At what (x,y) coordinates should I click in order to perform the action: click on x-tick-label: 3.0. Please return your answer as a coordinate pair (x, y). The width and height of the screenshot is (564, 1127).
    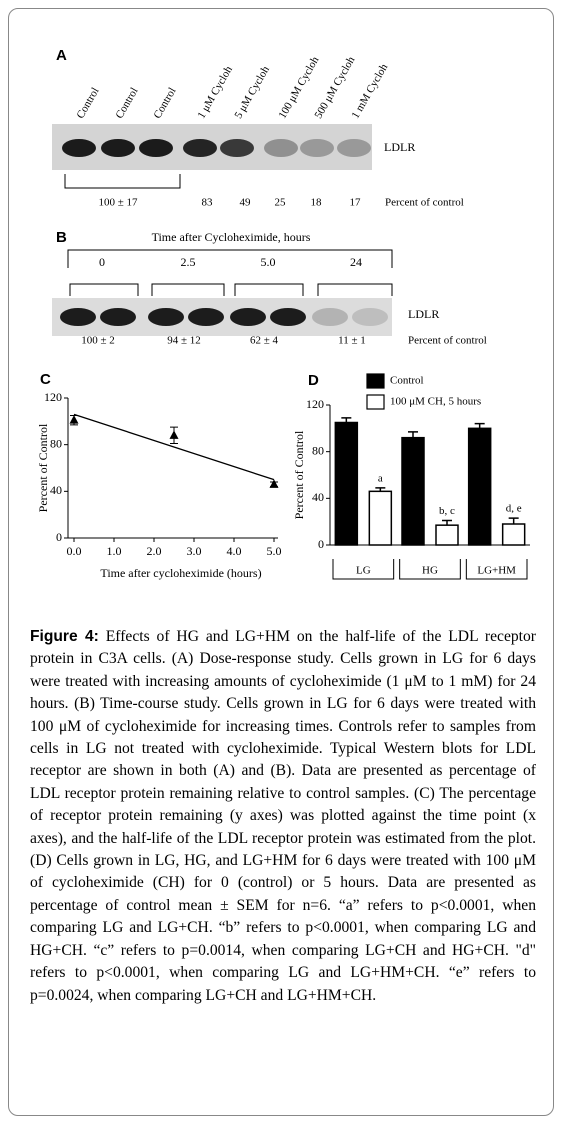
    Looking at the image, I should click on (194, 551).